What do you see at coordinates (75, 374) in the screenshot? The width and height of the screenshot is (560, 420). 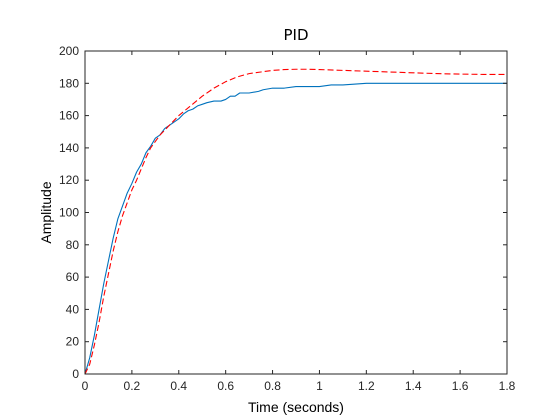 I see `y-tick-label: 0` at bounding box center [75, 374].